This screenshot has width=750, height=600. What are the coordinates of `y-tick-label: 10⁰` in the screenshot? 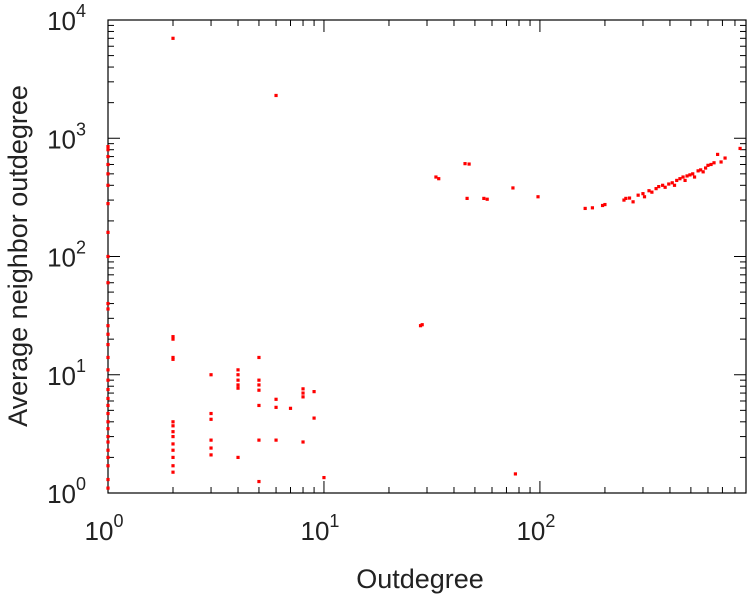 It's located at (66, 491).